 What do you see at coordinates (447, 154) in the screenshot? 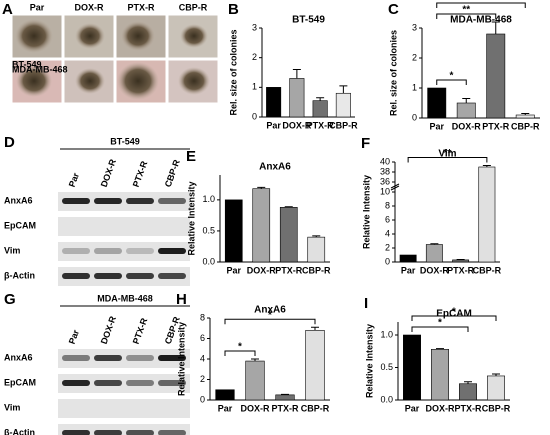
I see `chart-title: Vim` at bounding box center [447, 154].